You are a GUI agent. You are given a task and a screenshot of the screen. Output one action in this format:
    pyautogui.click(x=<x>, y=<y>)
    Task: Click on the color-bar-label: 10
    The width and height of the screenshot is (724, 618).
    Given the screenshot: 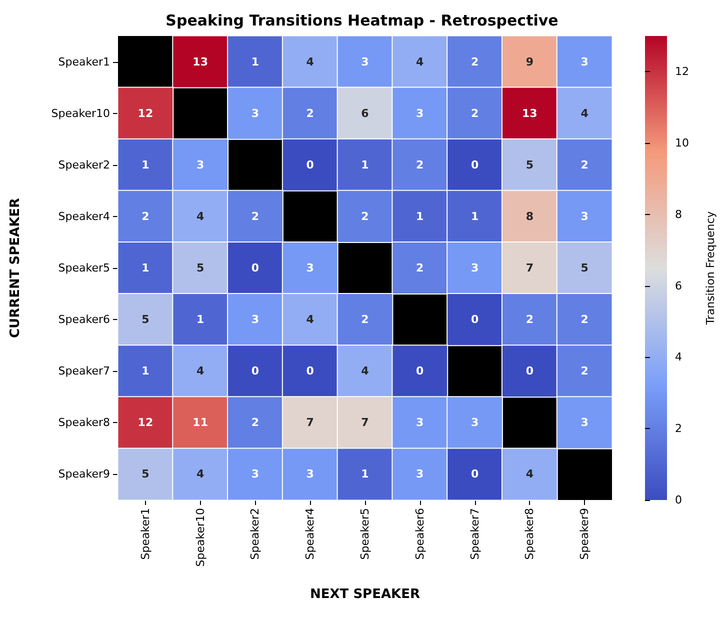 What is the action you would take?
    pyautogui.click(x=682, y=143)
    